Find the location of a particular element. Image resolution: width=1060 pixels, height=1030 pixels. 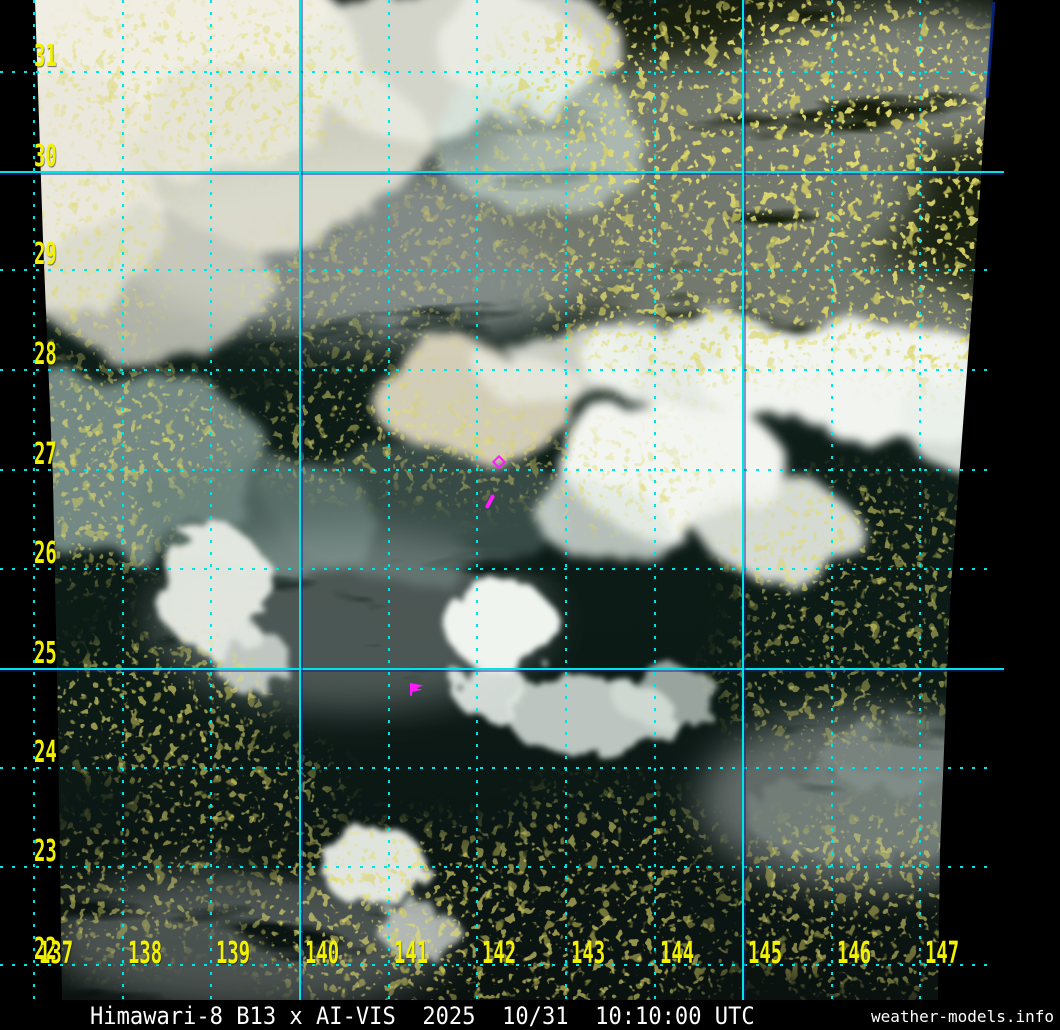

lat-label-31: 31 is located at coordinates (45, 56).